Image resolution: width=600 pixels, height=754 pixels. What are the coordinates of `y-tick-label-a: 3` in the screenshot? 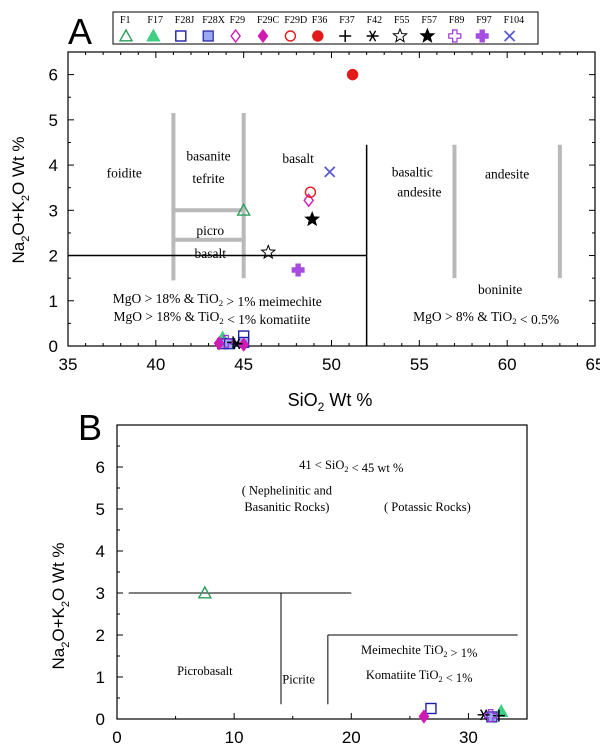 It's located at (53, 210).